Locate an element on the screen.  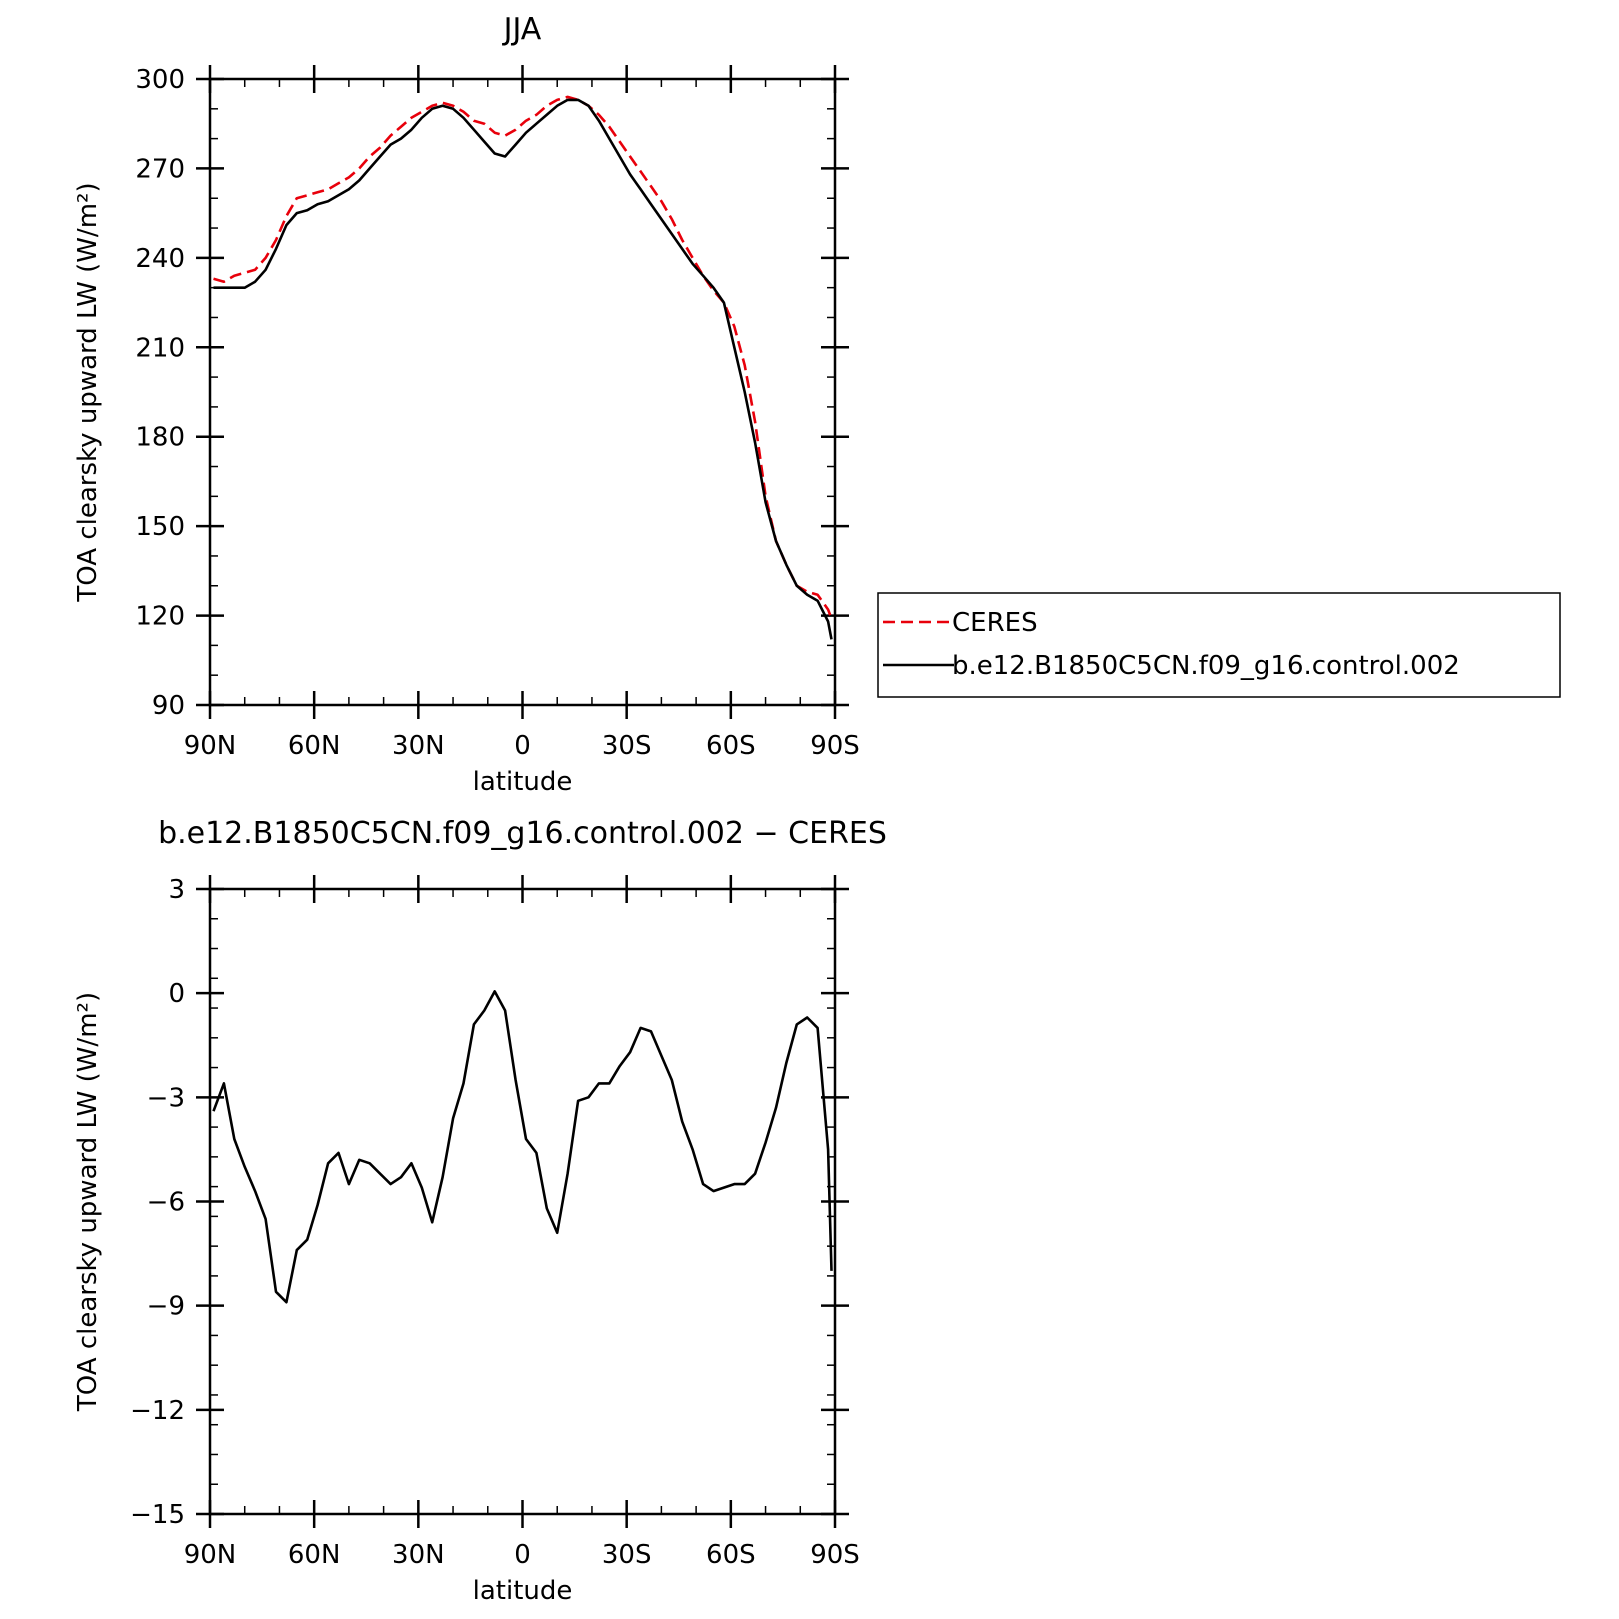
y-tick-label: −6 is located at coordinates (166, 1203).